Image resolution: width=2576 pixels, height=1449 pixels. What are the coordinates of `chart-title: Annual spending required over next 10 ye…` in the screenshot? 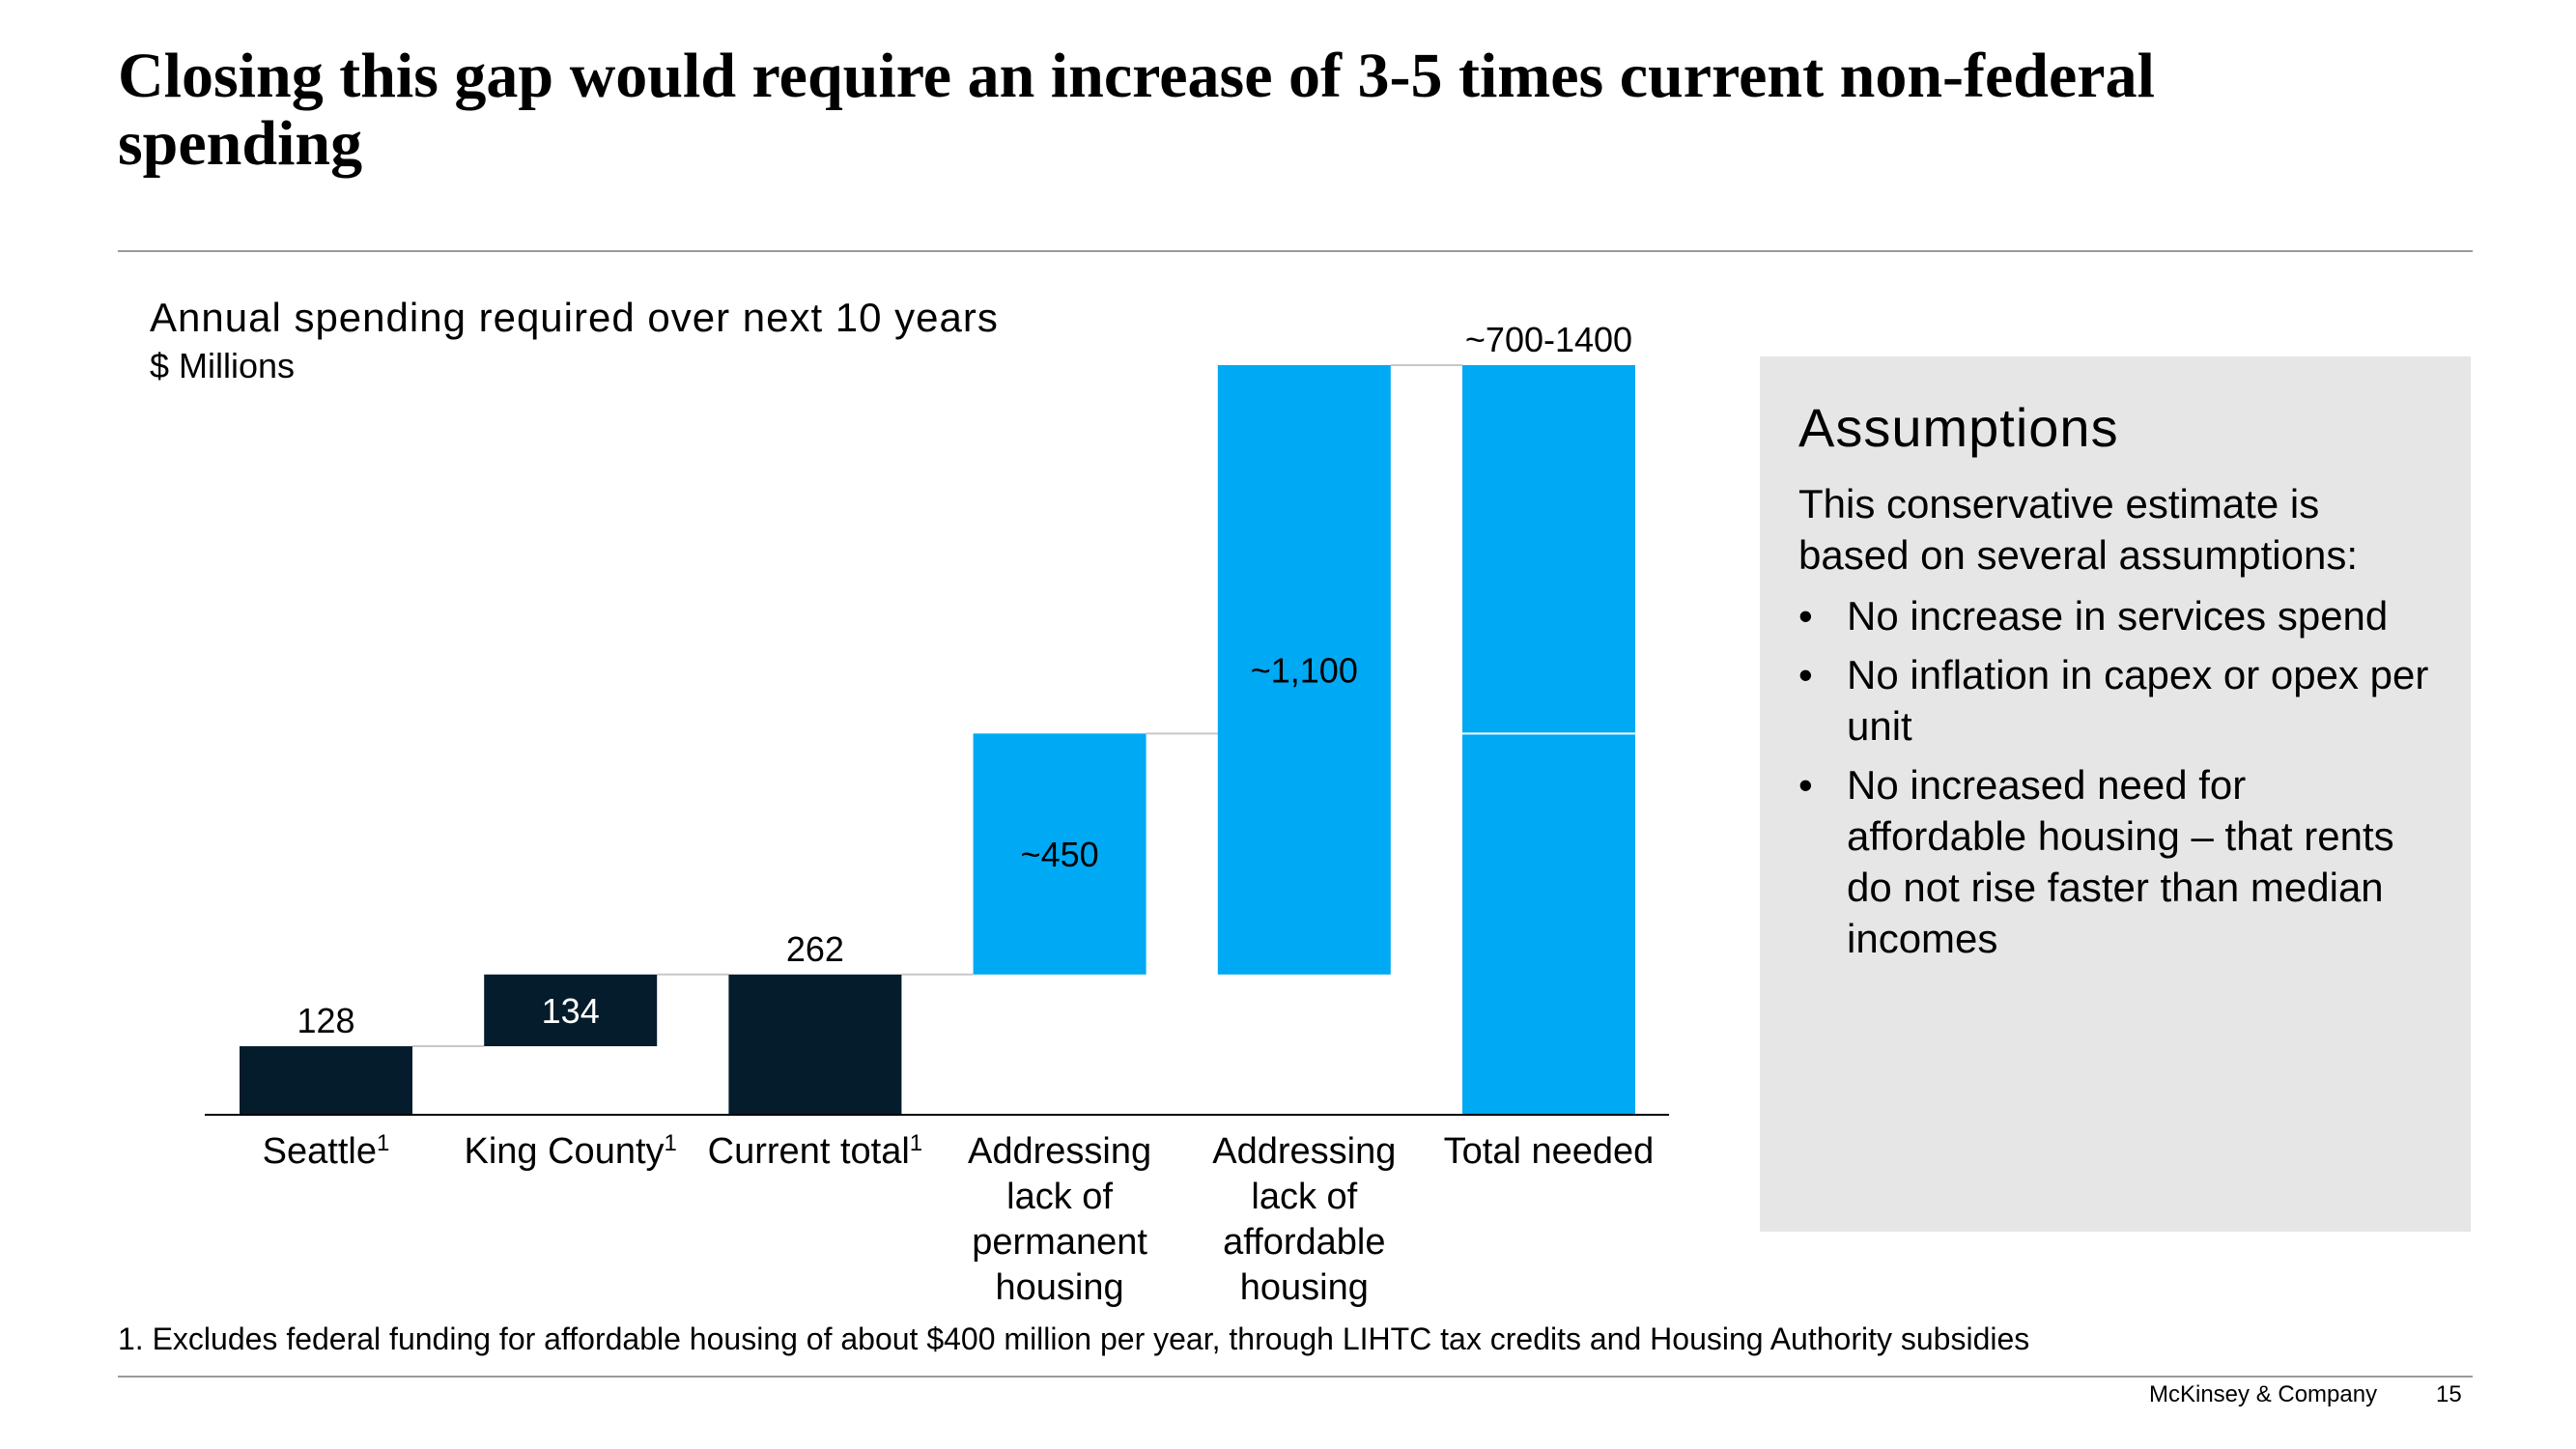 It's located at (574, 317).